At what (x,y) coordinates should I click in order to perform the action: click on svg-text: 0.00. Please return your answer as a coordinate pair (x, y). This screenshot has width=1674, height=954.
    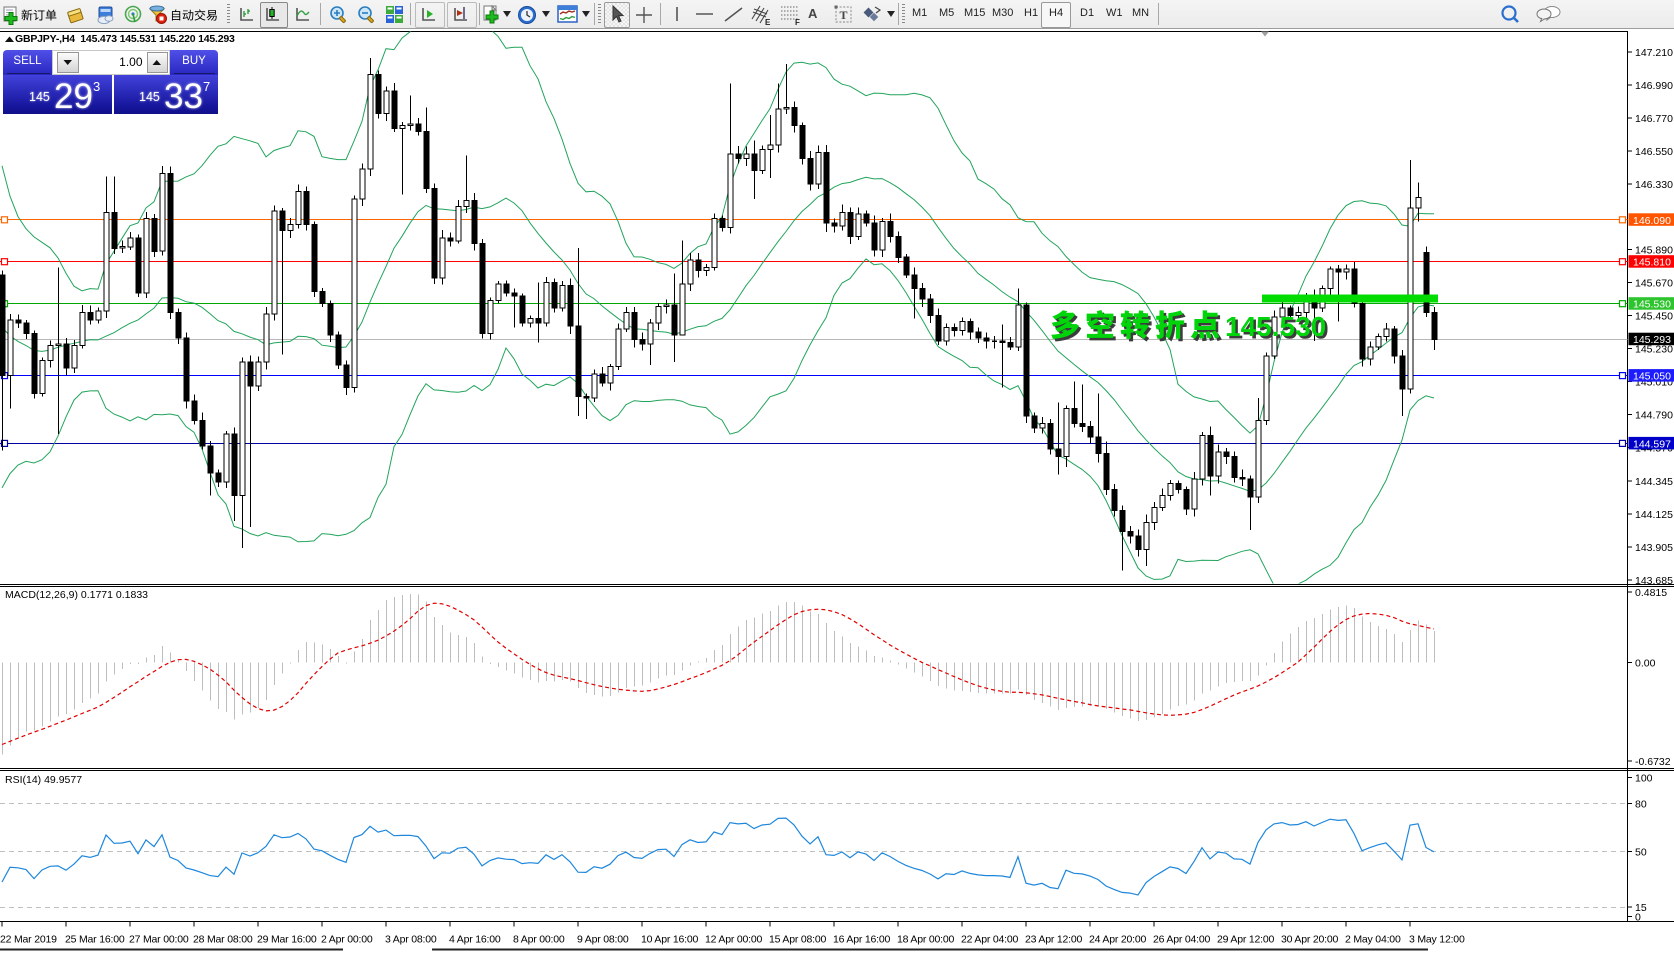
    Looking at the image, I should click on (1645, 664).